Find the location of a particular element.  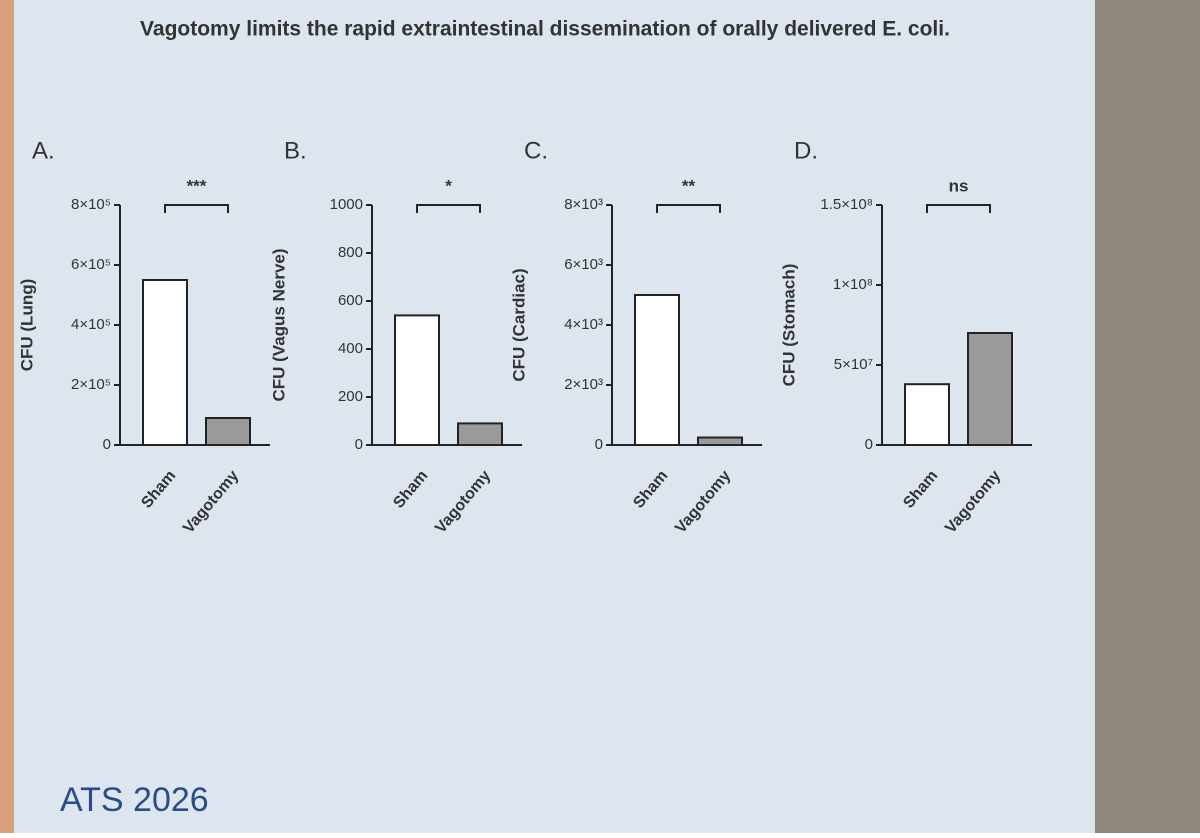

y-tick-label: 2×10³ is located at coordinates (583, 384).